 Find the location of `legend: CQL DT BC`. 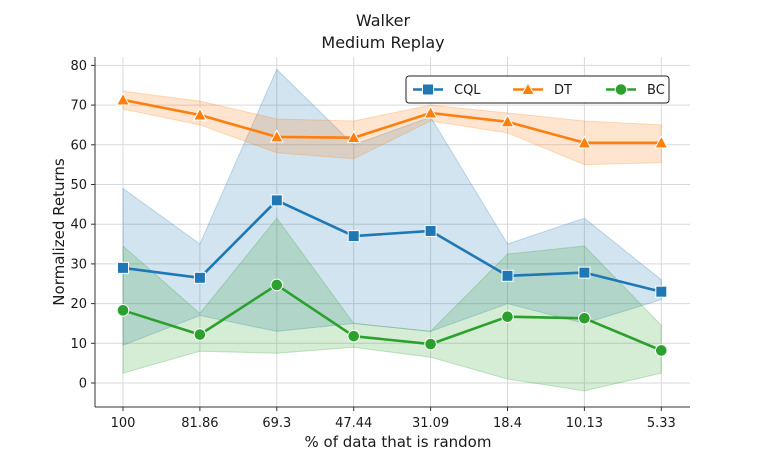

legend: CQL DT BC is located at coordinates (537, 89).